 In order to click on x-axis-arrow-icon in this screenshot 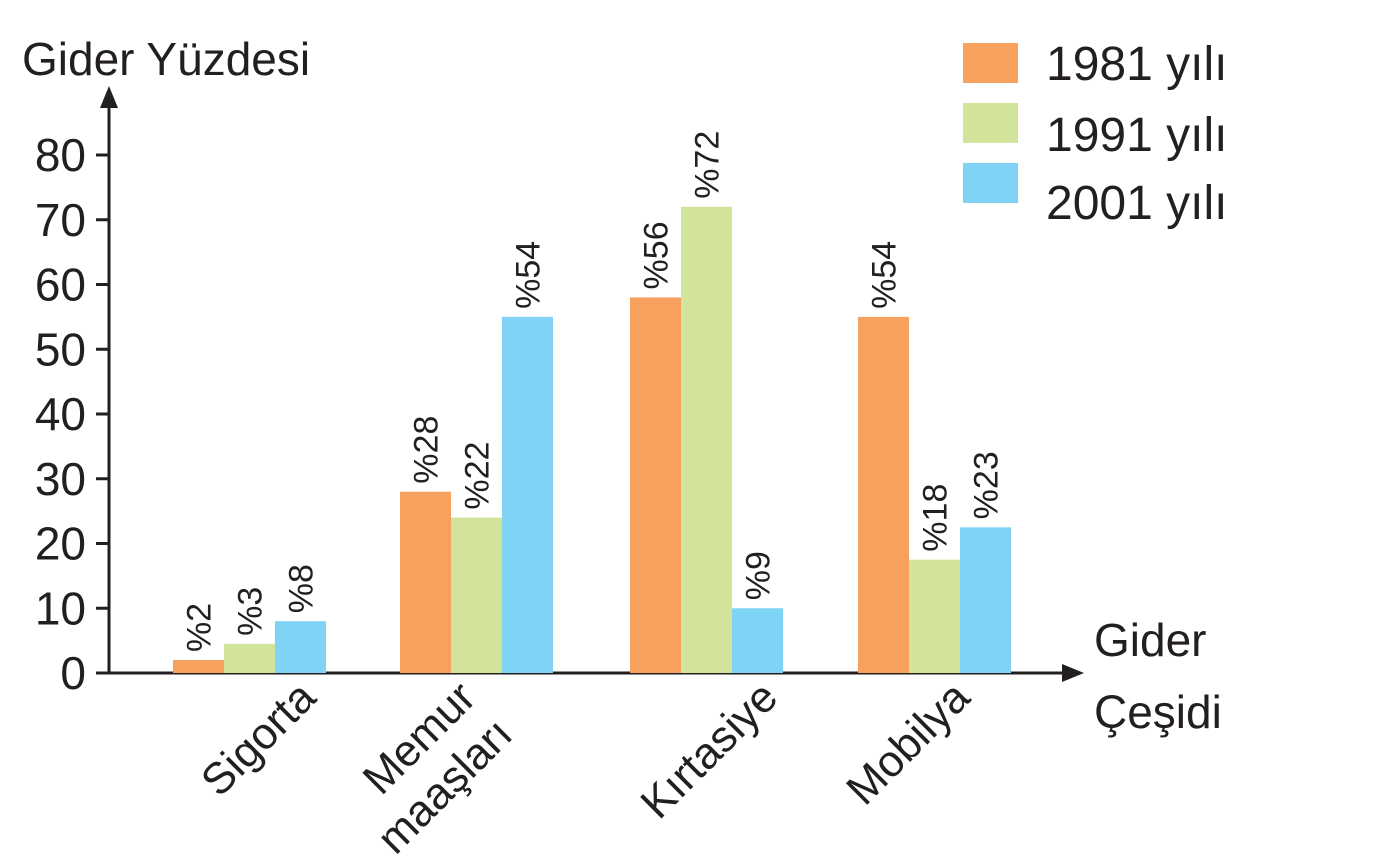, I will do `click(1073, 673)`.